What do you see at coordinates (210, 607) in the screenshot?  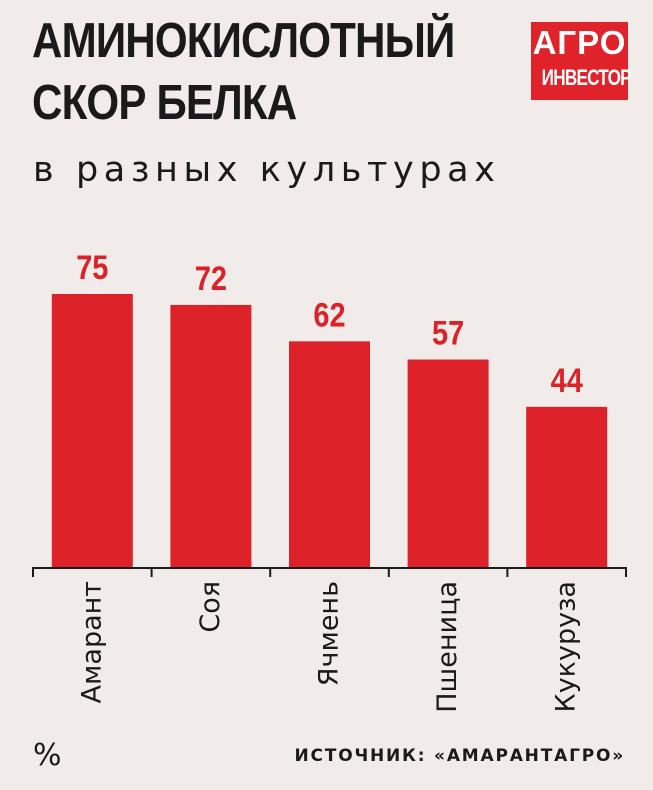 I see `category-label-2: Соя` at bounding box center [210, 607].